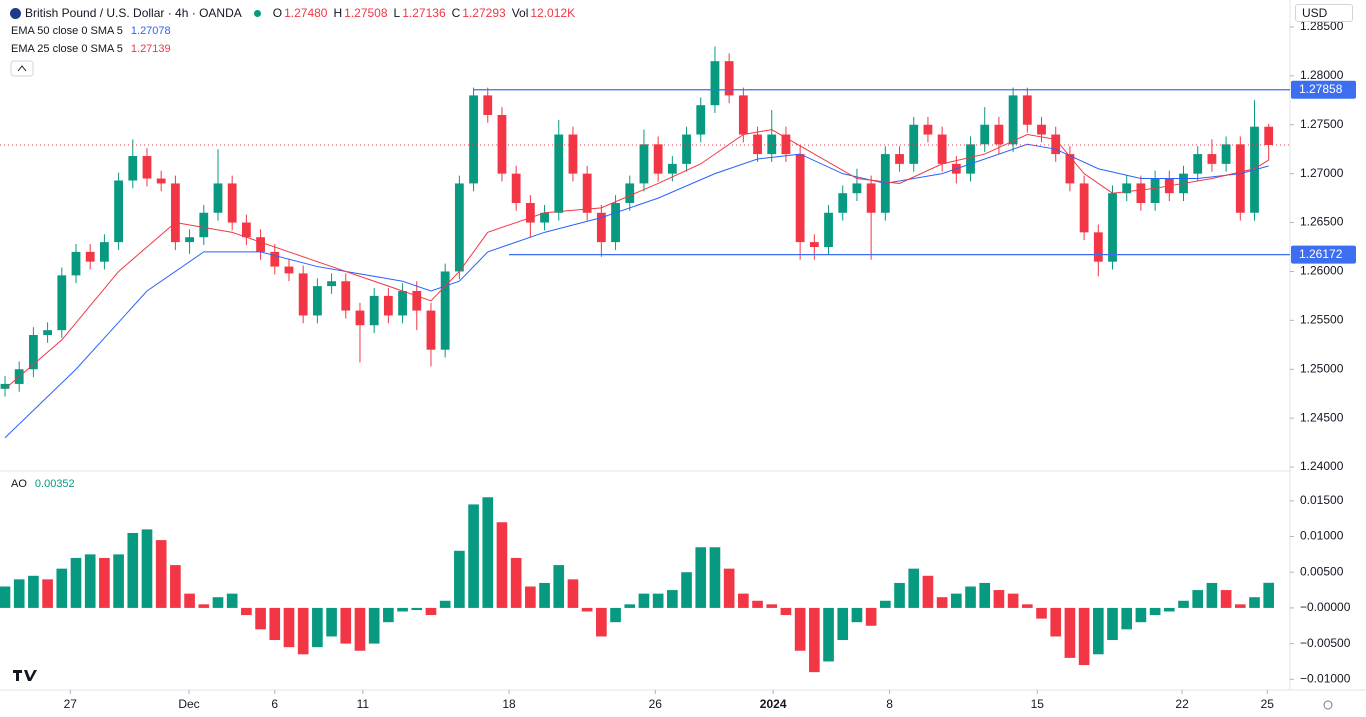 The height and width of the screenshot is (717, 1366). I want to click on x-tick-label: 11, so click(363, 704).